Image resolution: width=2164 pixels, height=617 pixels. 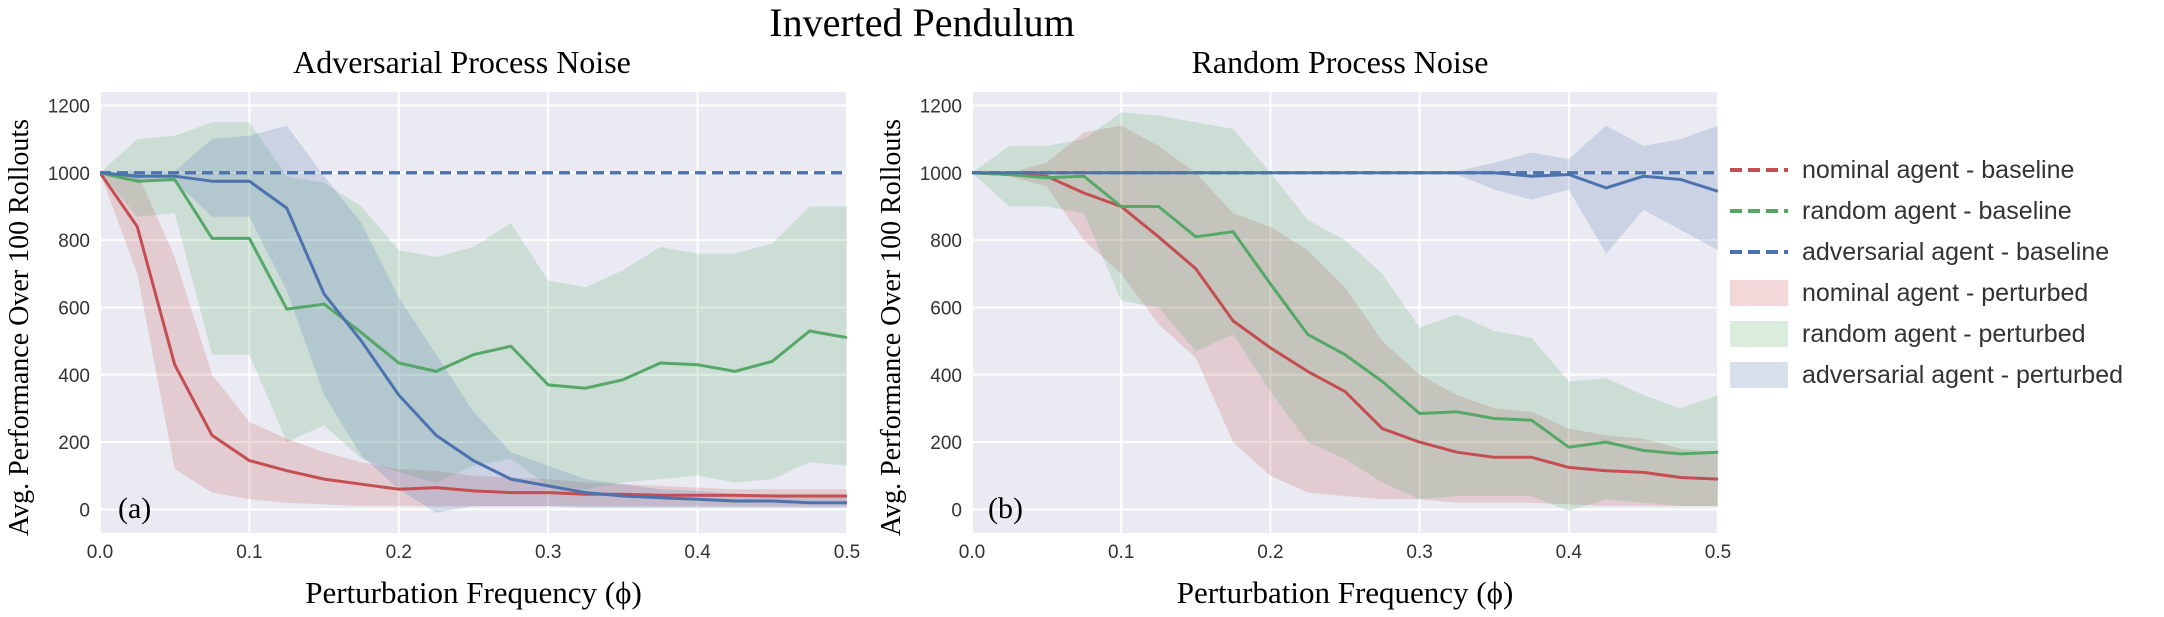 I want to click on panel-label: (a), so click(x=134, y=508).